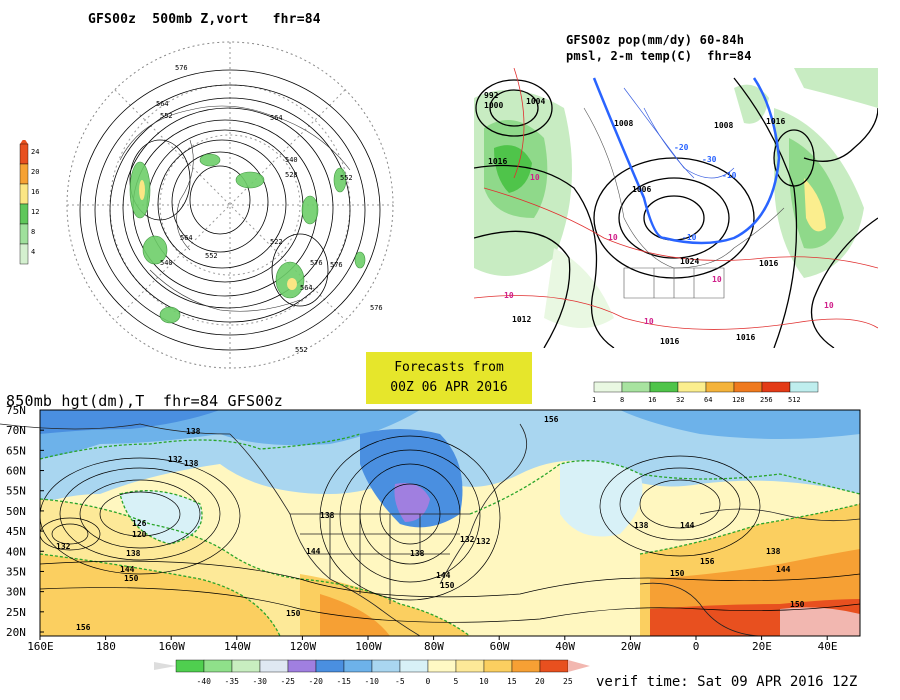  Describe the element at coordinates (680, 400) in the screenshot. I see `precip-colorbar-label: 32` at that location.